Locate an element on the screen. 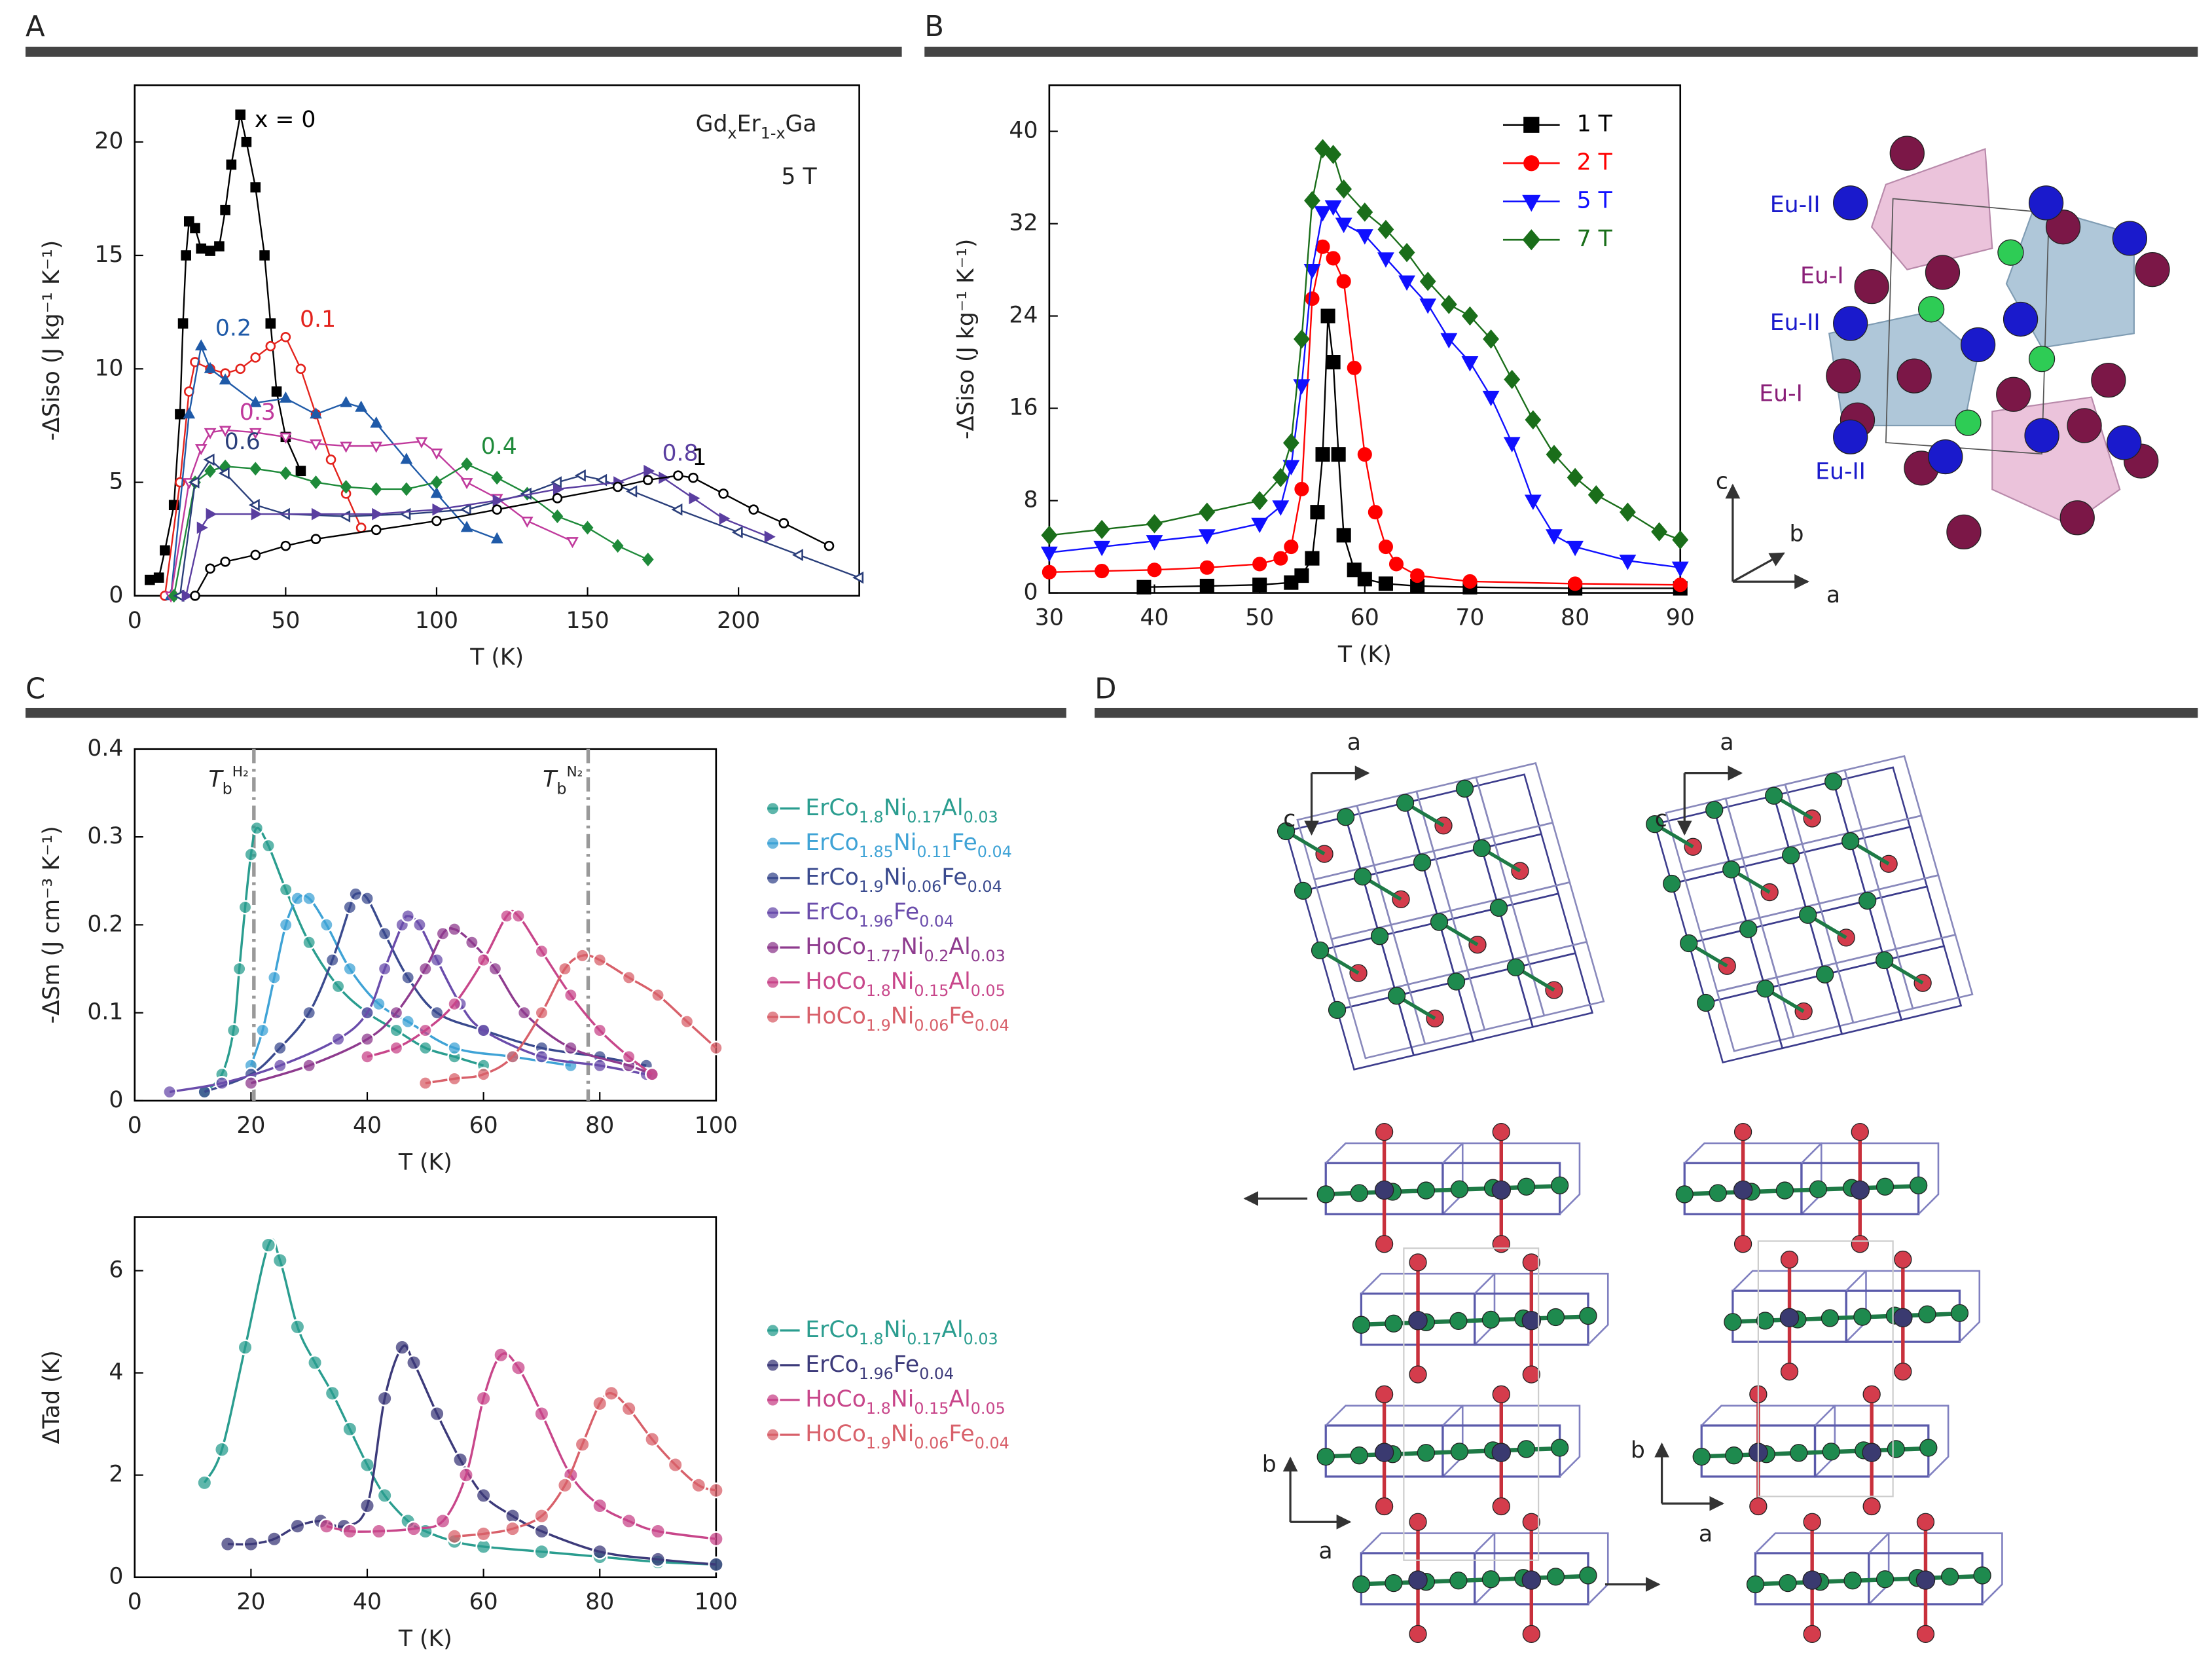  y-tick-label: 40 is located at coordinates (1024, 131).